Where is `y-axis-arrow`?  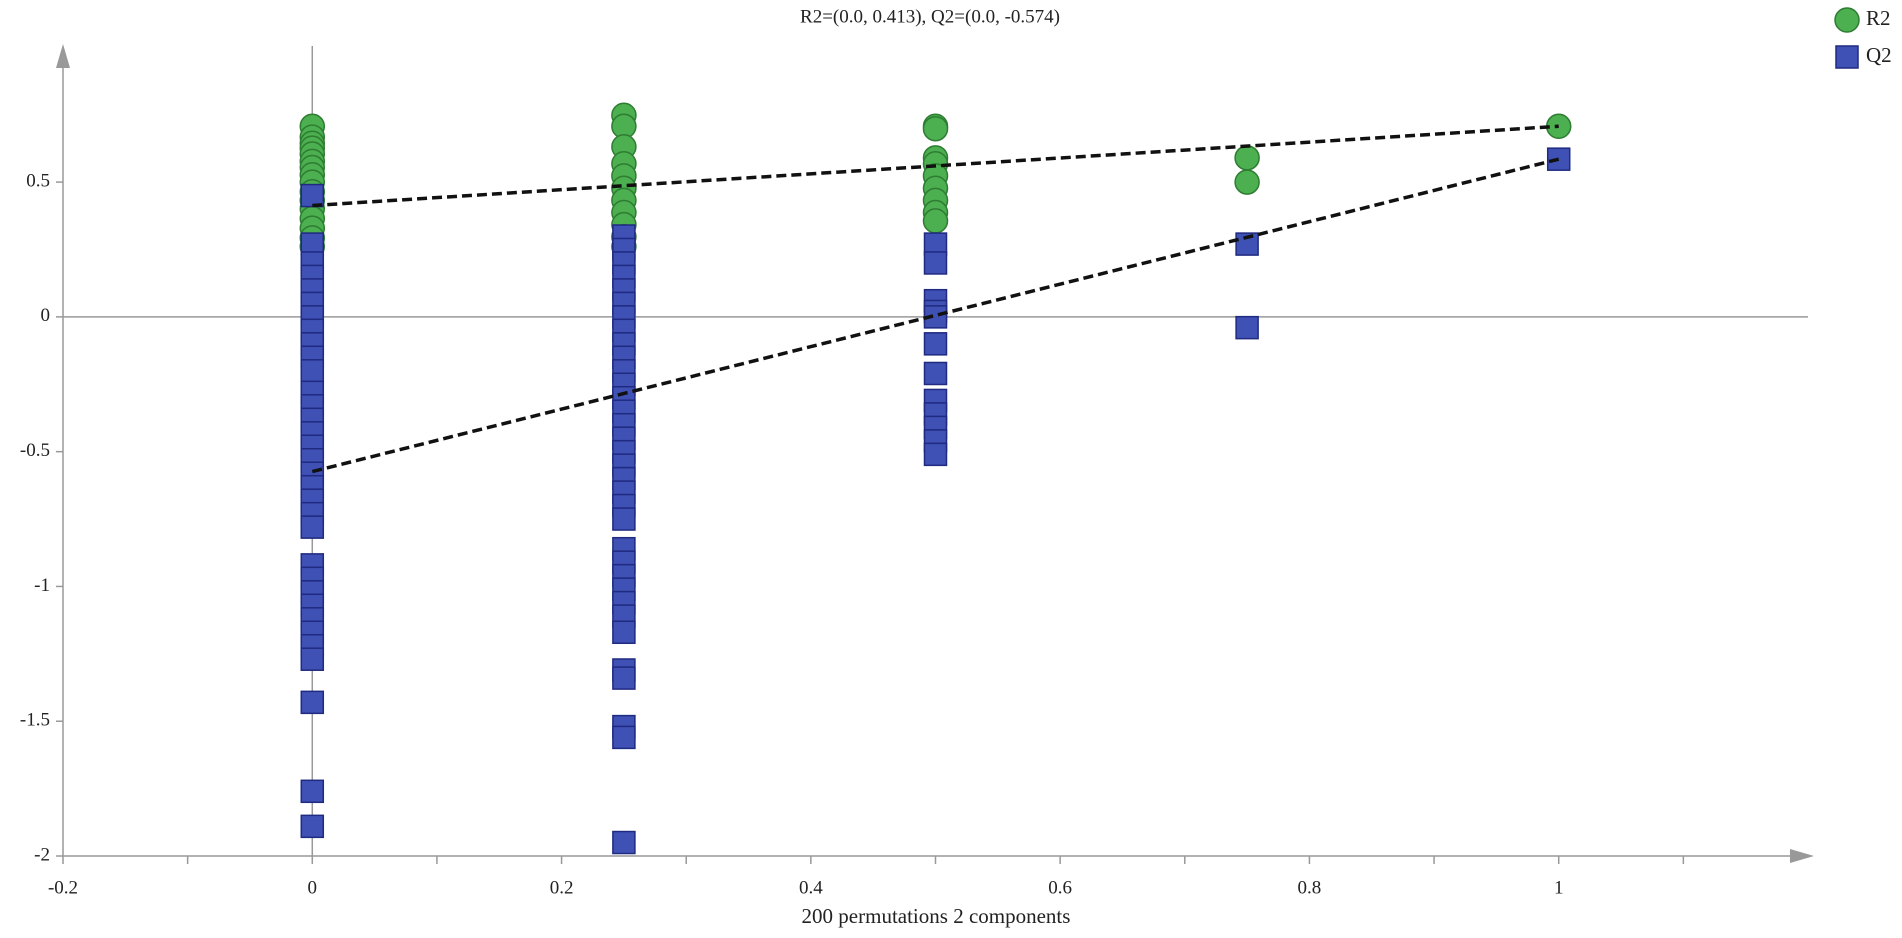 y-axis-arrow is located at coordinates (63, 56).